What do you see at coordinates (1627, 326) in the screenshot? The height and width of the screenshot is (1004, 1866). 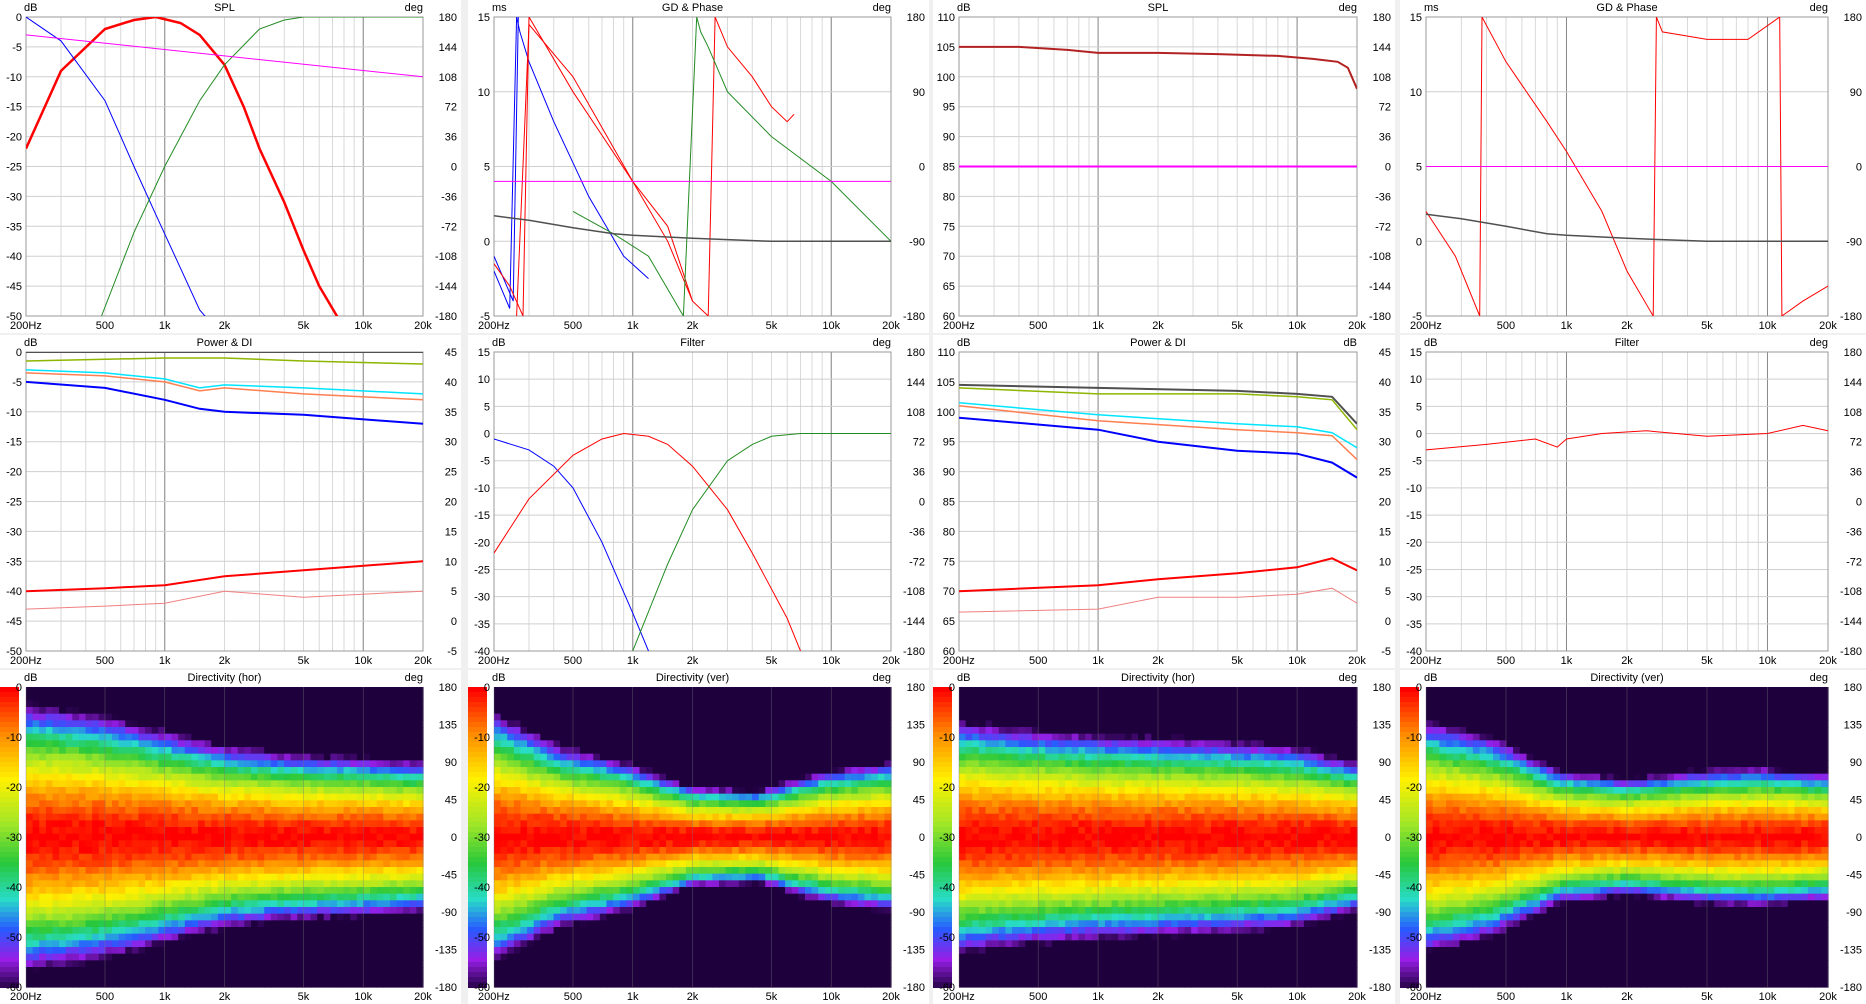 I see `x-tick-label: 2k` at bounding box center [1627, 326].